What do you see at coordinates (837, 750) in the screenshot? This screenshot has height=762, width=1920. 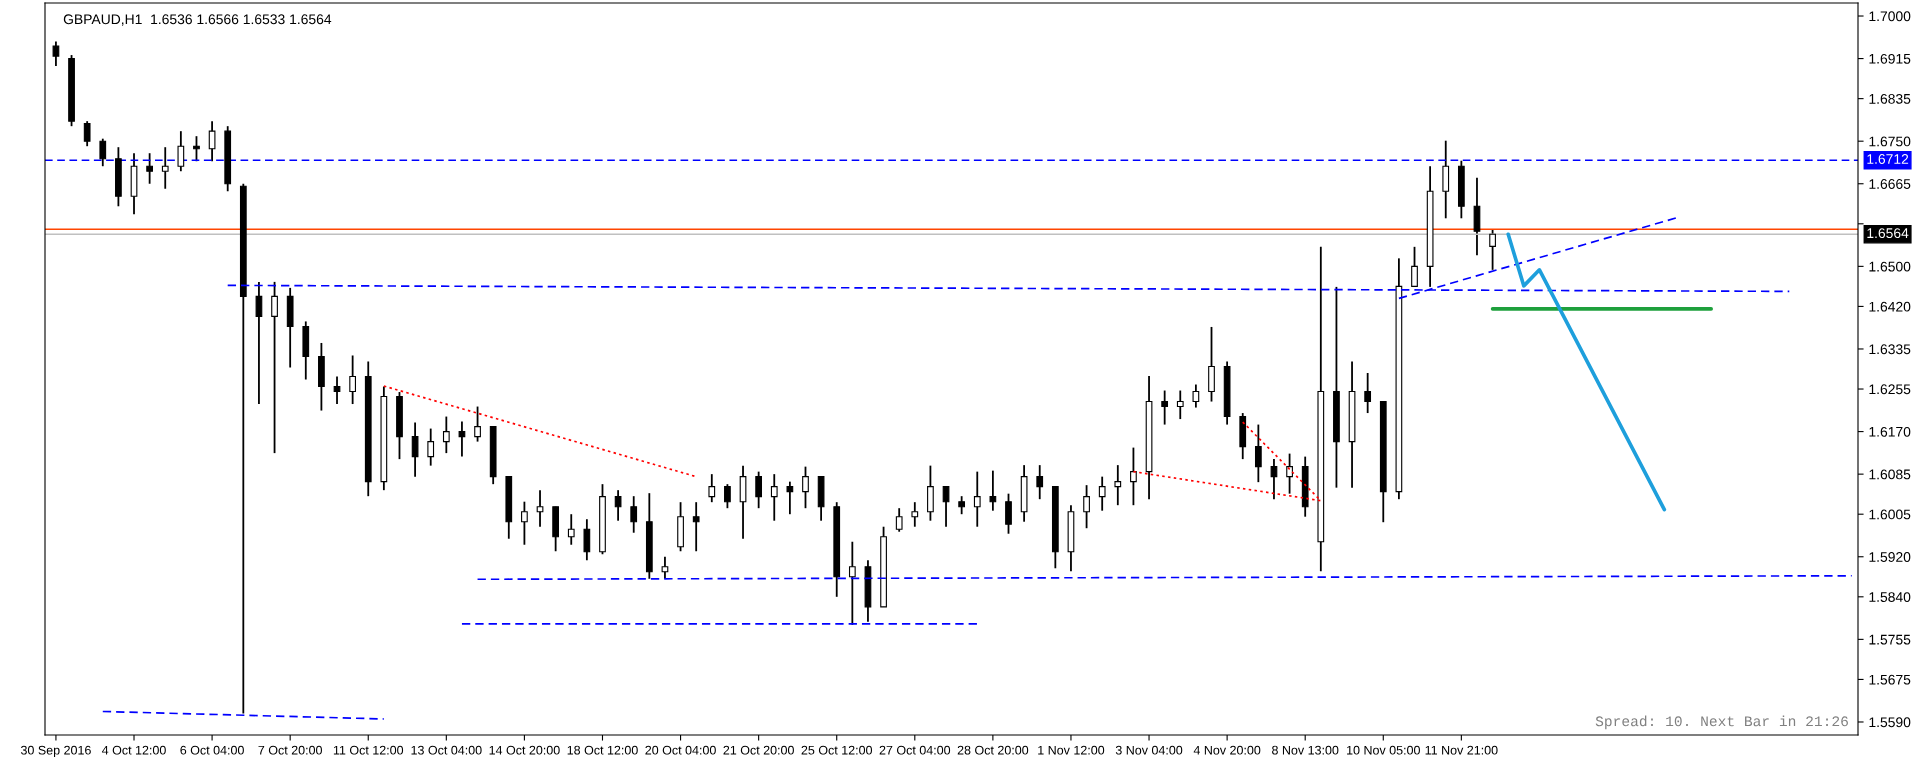 I see `x-tick-label: 25 Oct 12:00` at bounding box center [837, 750].